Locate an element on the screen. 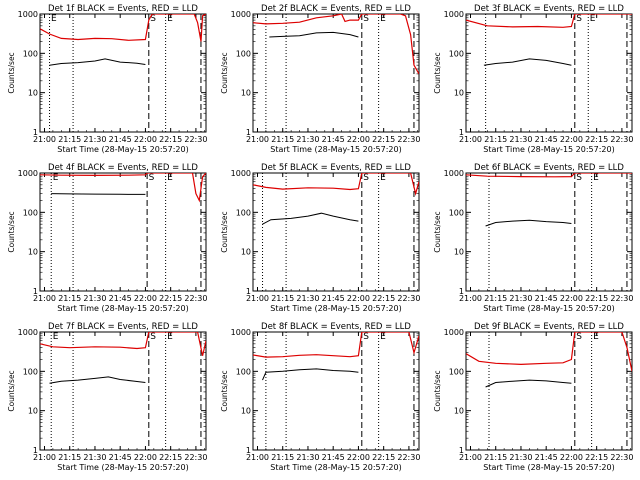  panel-title: Det 4f BLACK = Events, RED = LLD is located at coordinates (123, 168).